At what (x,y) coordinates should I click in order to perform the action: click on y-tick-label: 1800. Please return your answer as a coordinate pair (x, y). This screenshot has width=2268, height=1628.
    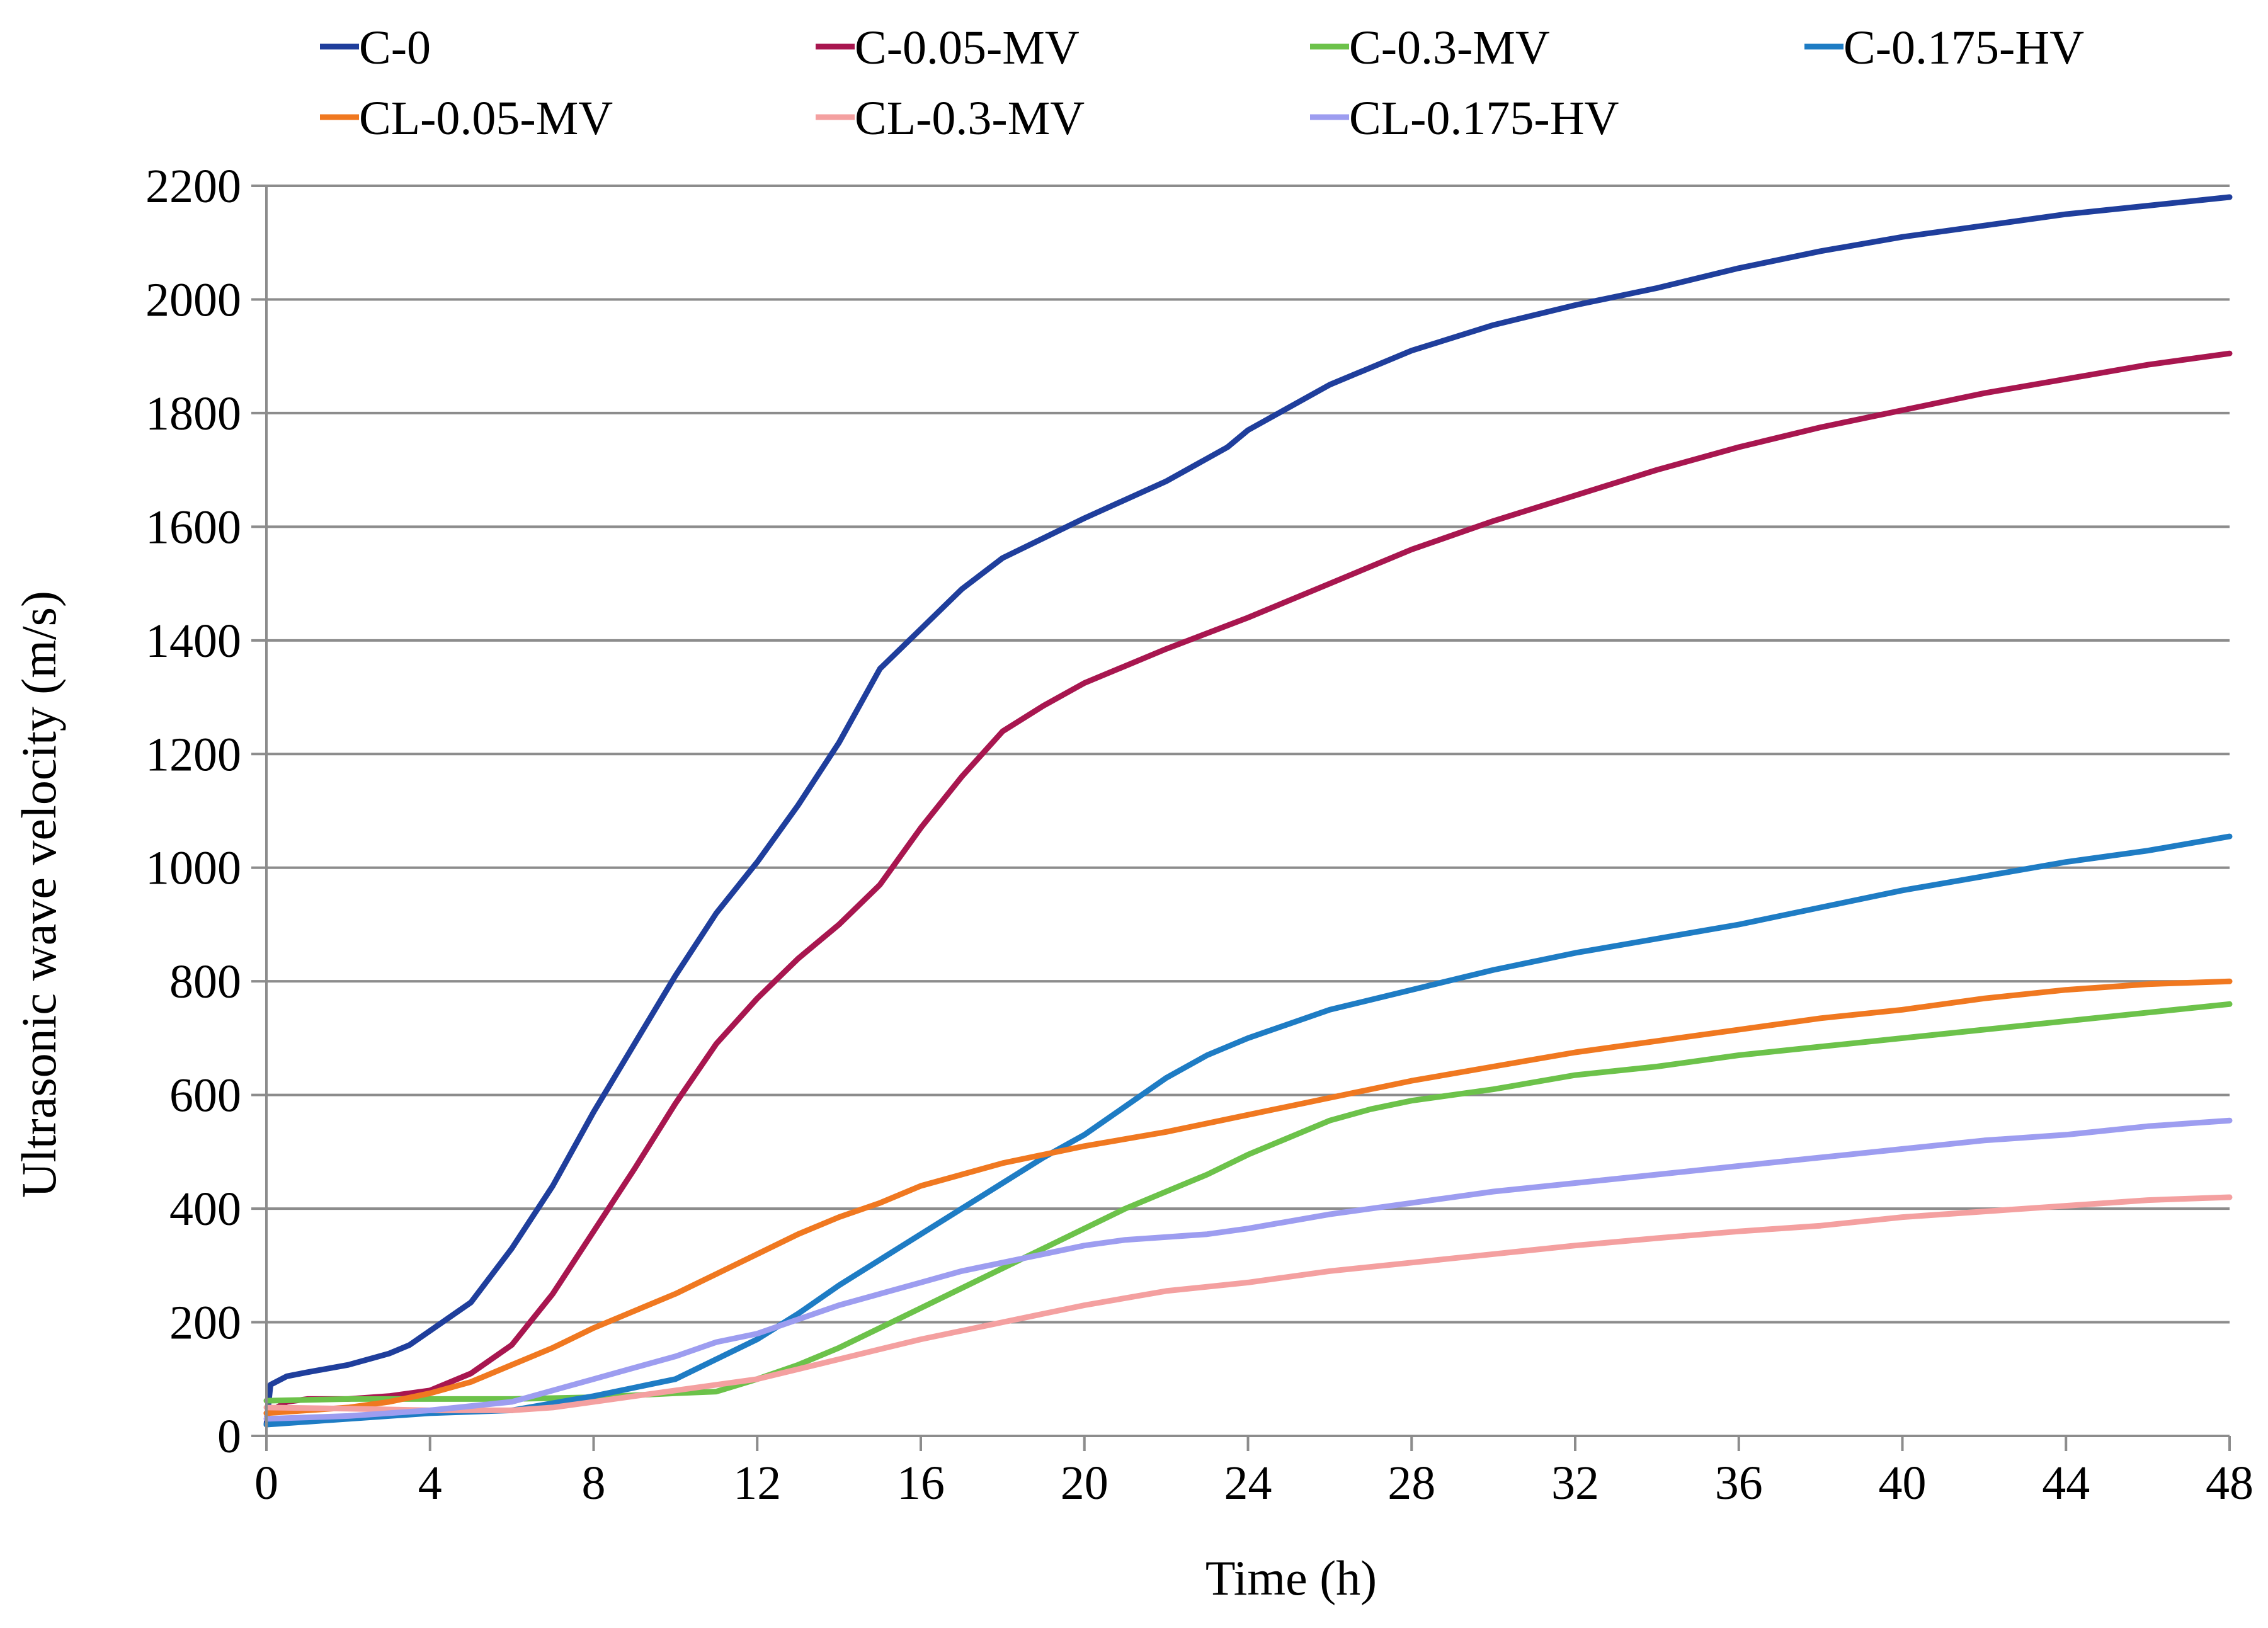
    Looking at the image, I should click on (193, 413).